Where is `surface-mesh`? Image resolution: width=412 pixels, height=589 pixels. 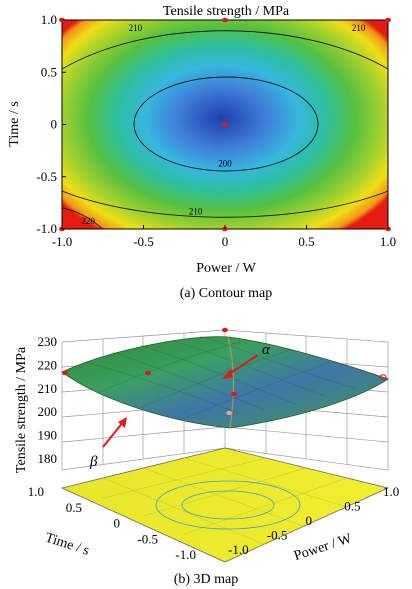 surface-mesh is located at coordinates (225, 382).